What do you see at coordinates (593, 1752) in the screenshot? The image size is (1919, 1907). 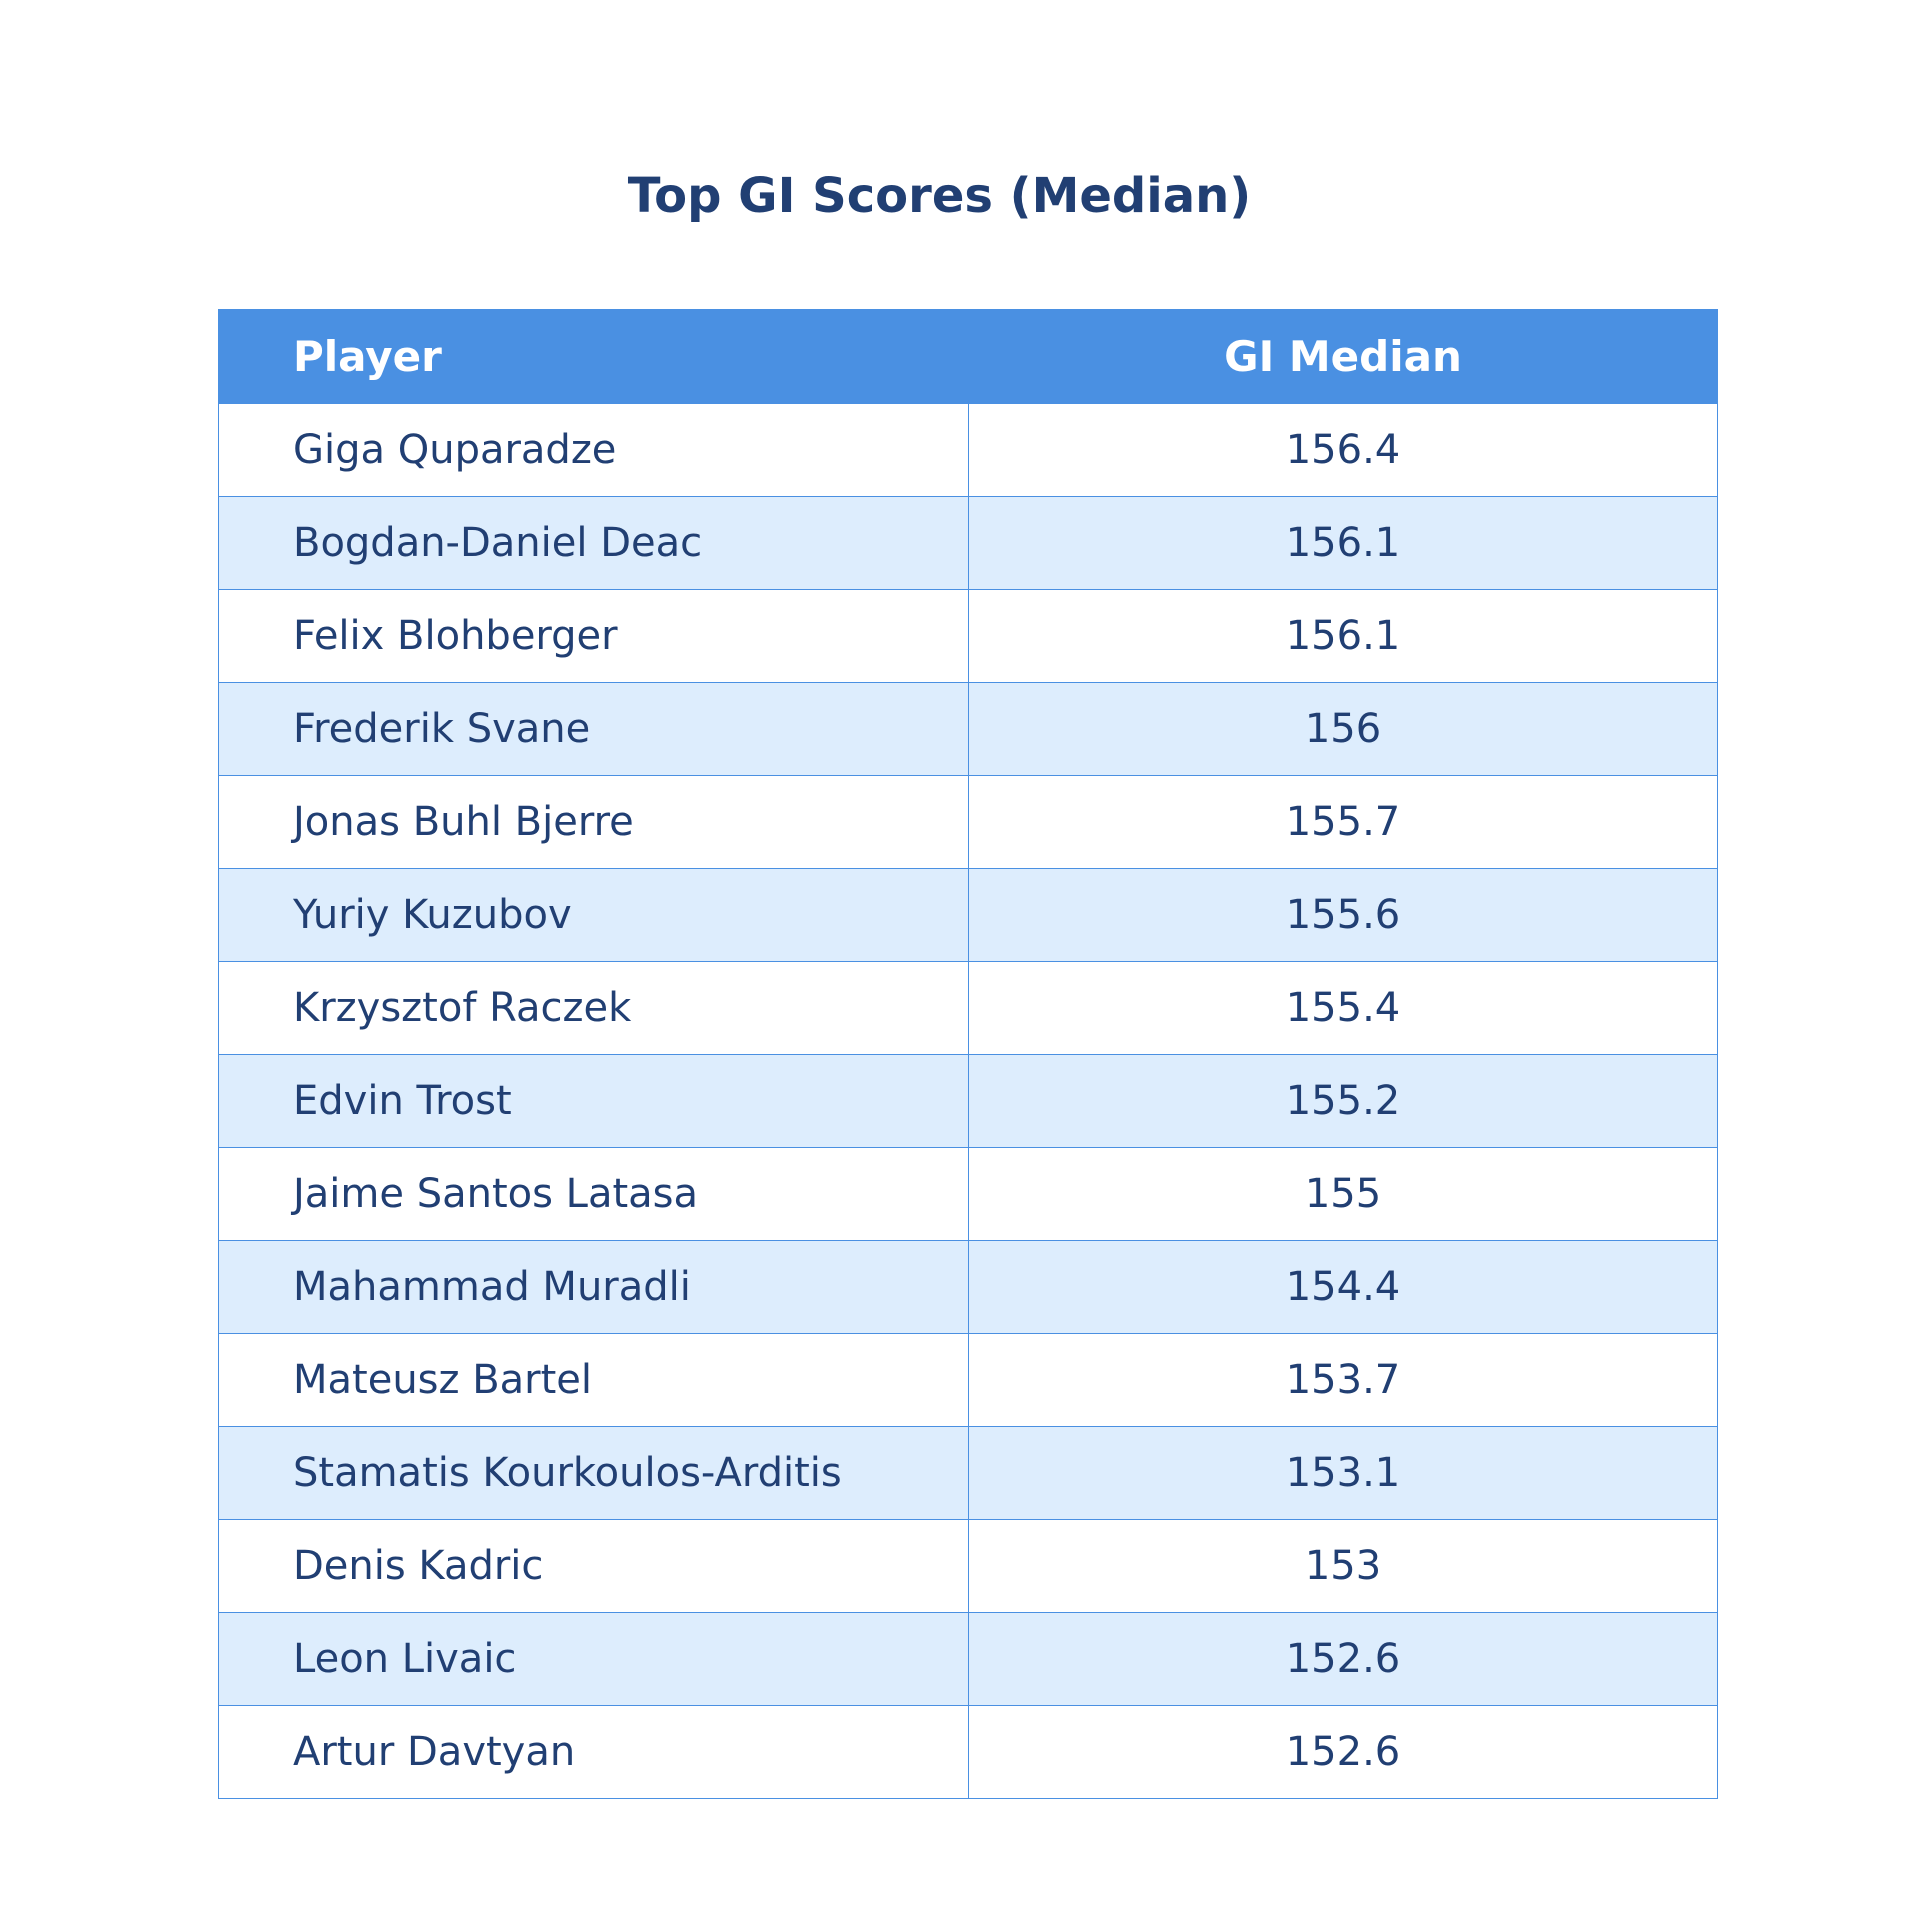 I see `player-name-cell: Artur Davtyan` at bounding box center [593, 1752].